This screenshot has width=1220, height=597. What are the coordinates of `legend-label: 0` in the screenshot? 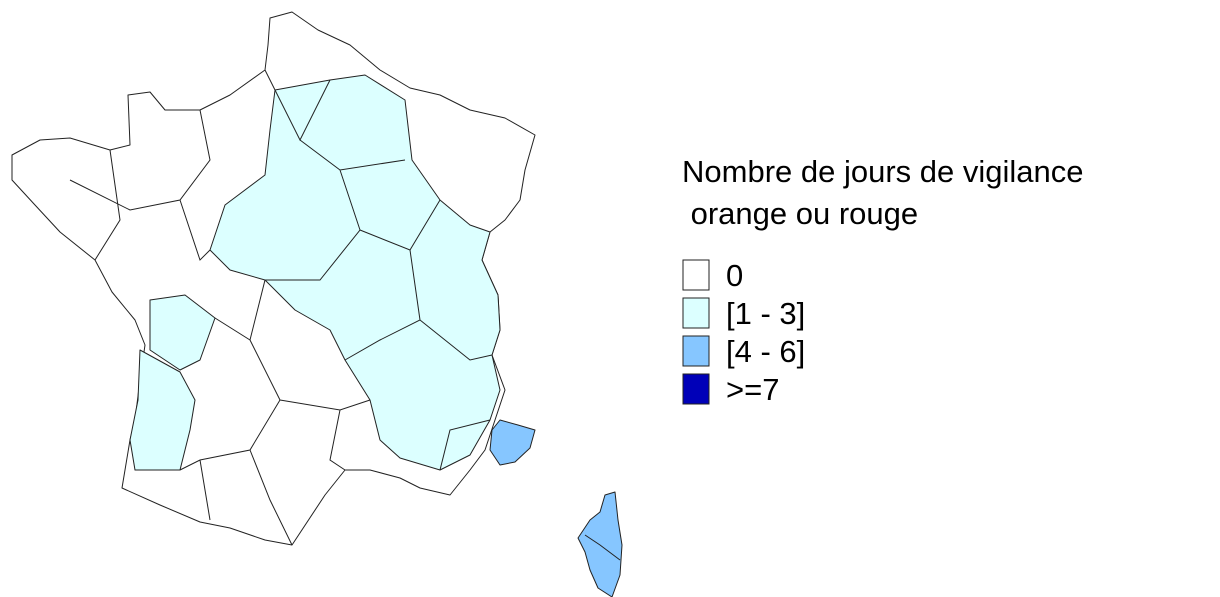 It's located at (734, 275).